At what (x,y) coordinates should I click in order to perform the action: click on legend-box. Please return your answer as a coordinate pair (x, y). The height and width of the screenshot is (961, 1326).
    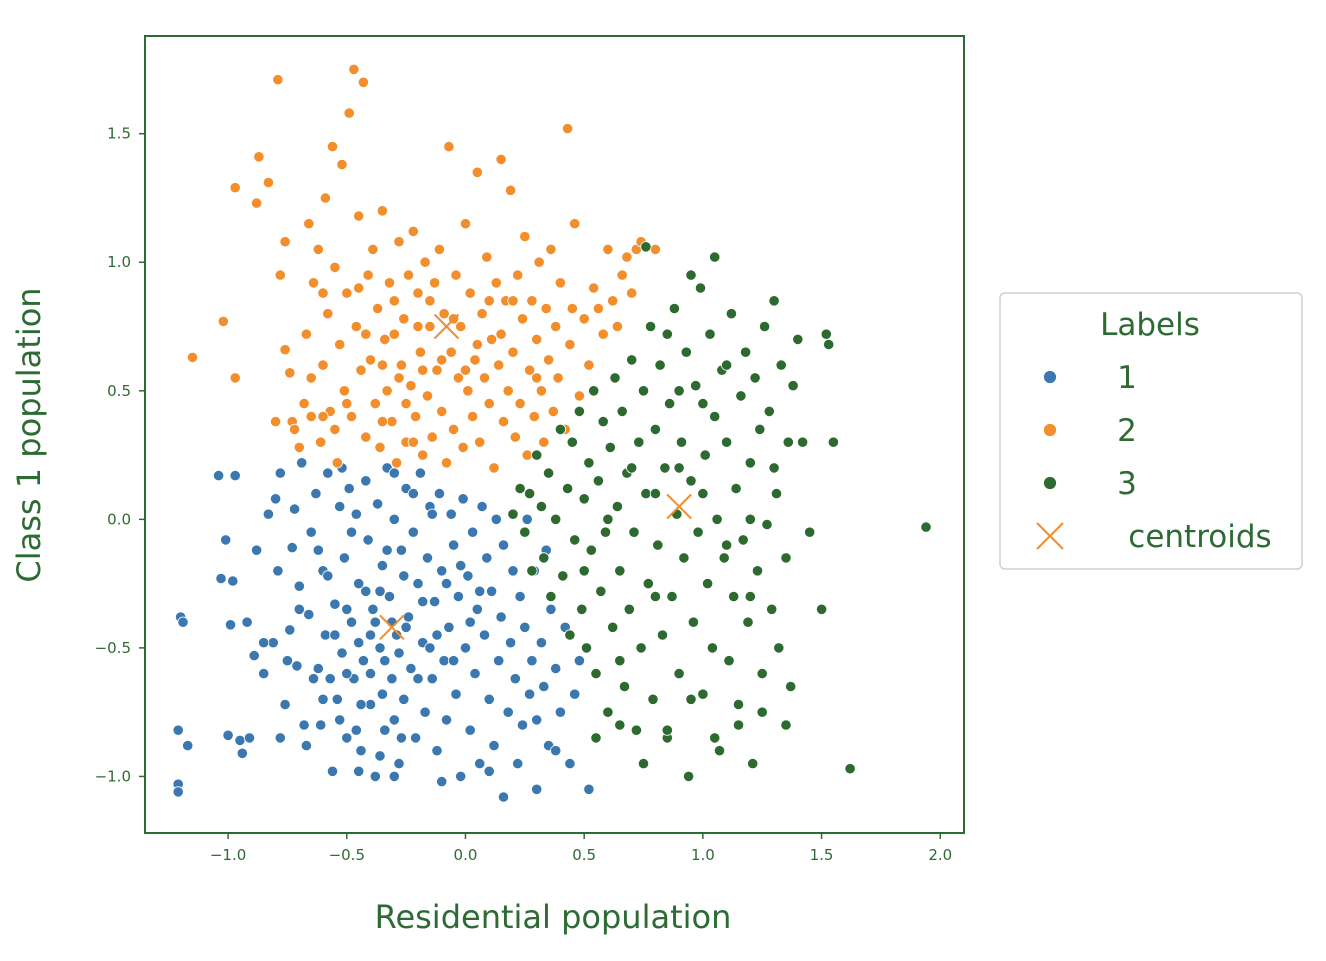
    Looking at the image, I should click on (1151, 431).